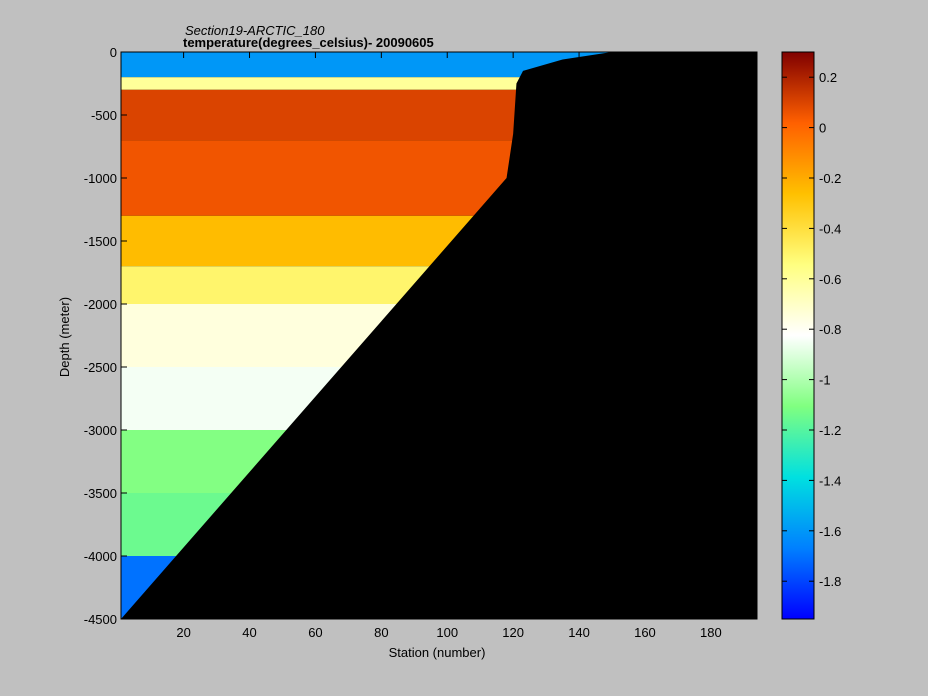 The image size is (928, 696). What do you see at coordinates (381, 632) in the screenshot?
I see `x-tick-label: 80` at bounding box center [381, 632].